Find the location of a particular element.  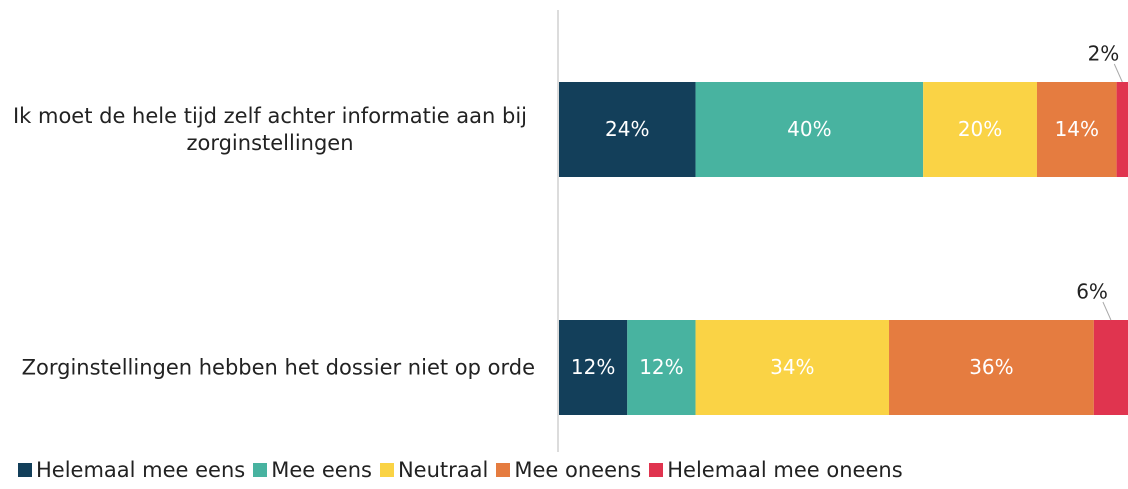

data-label: 20% is located at coordinates (980, 129).